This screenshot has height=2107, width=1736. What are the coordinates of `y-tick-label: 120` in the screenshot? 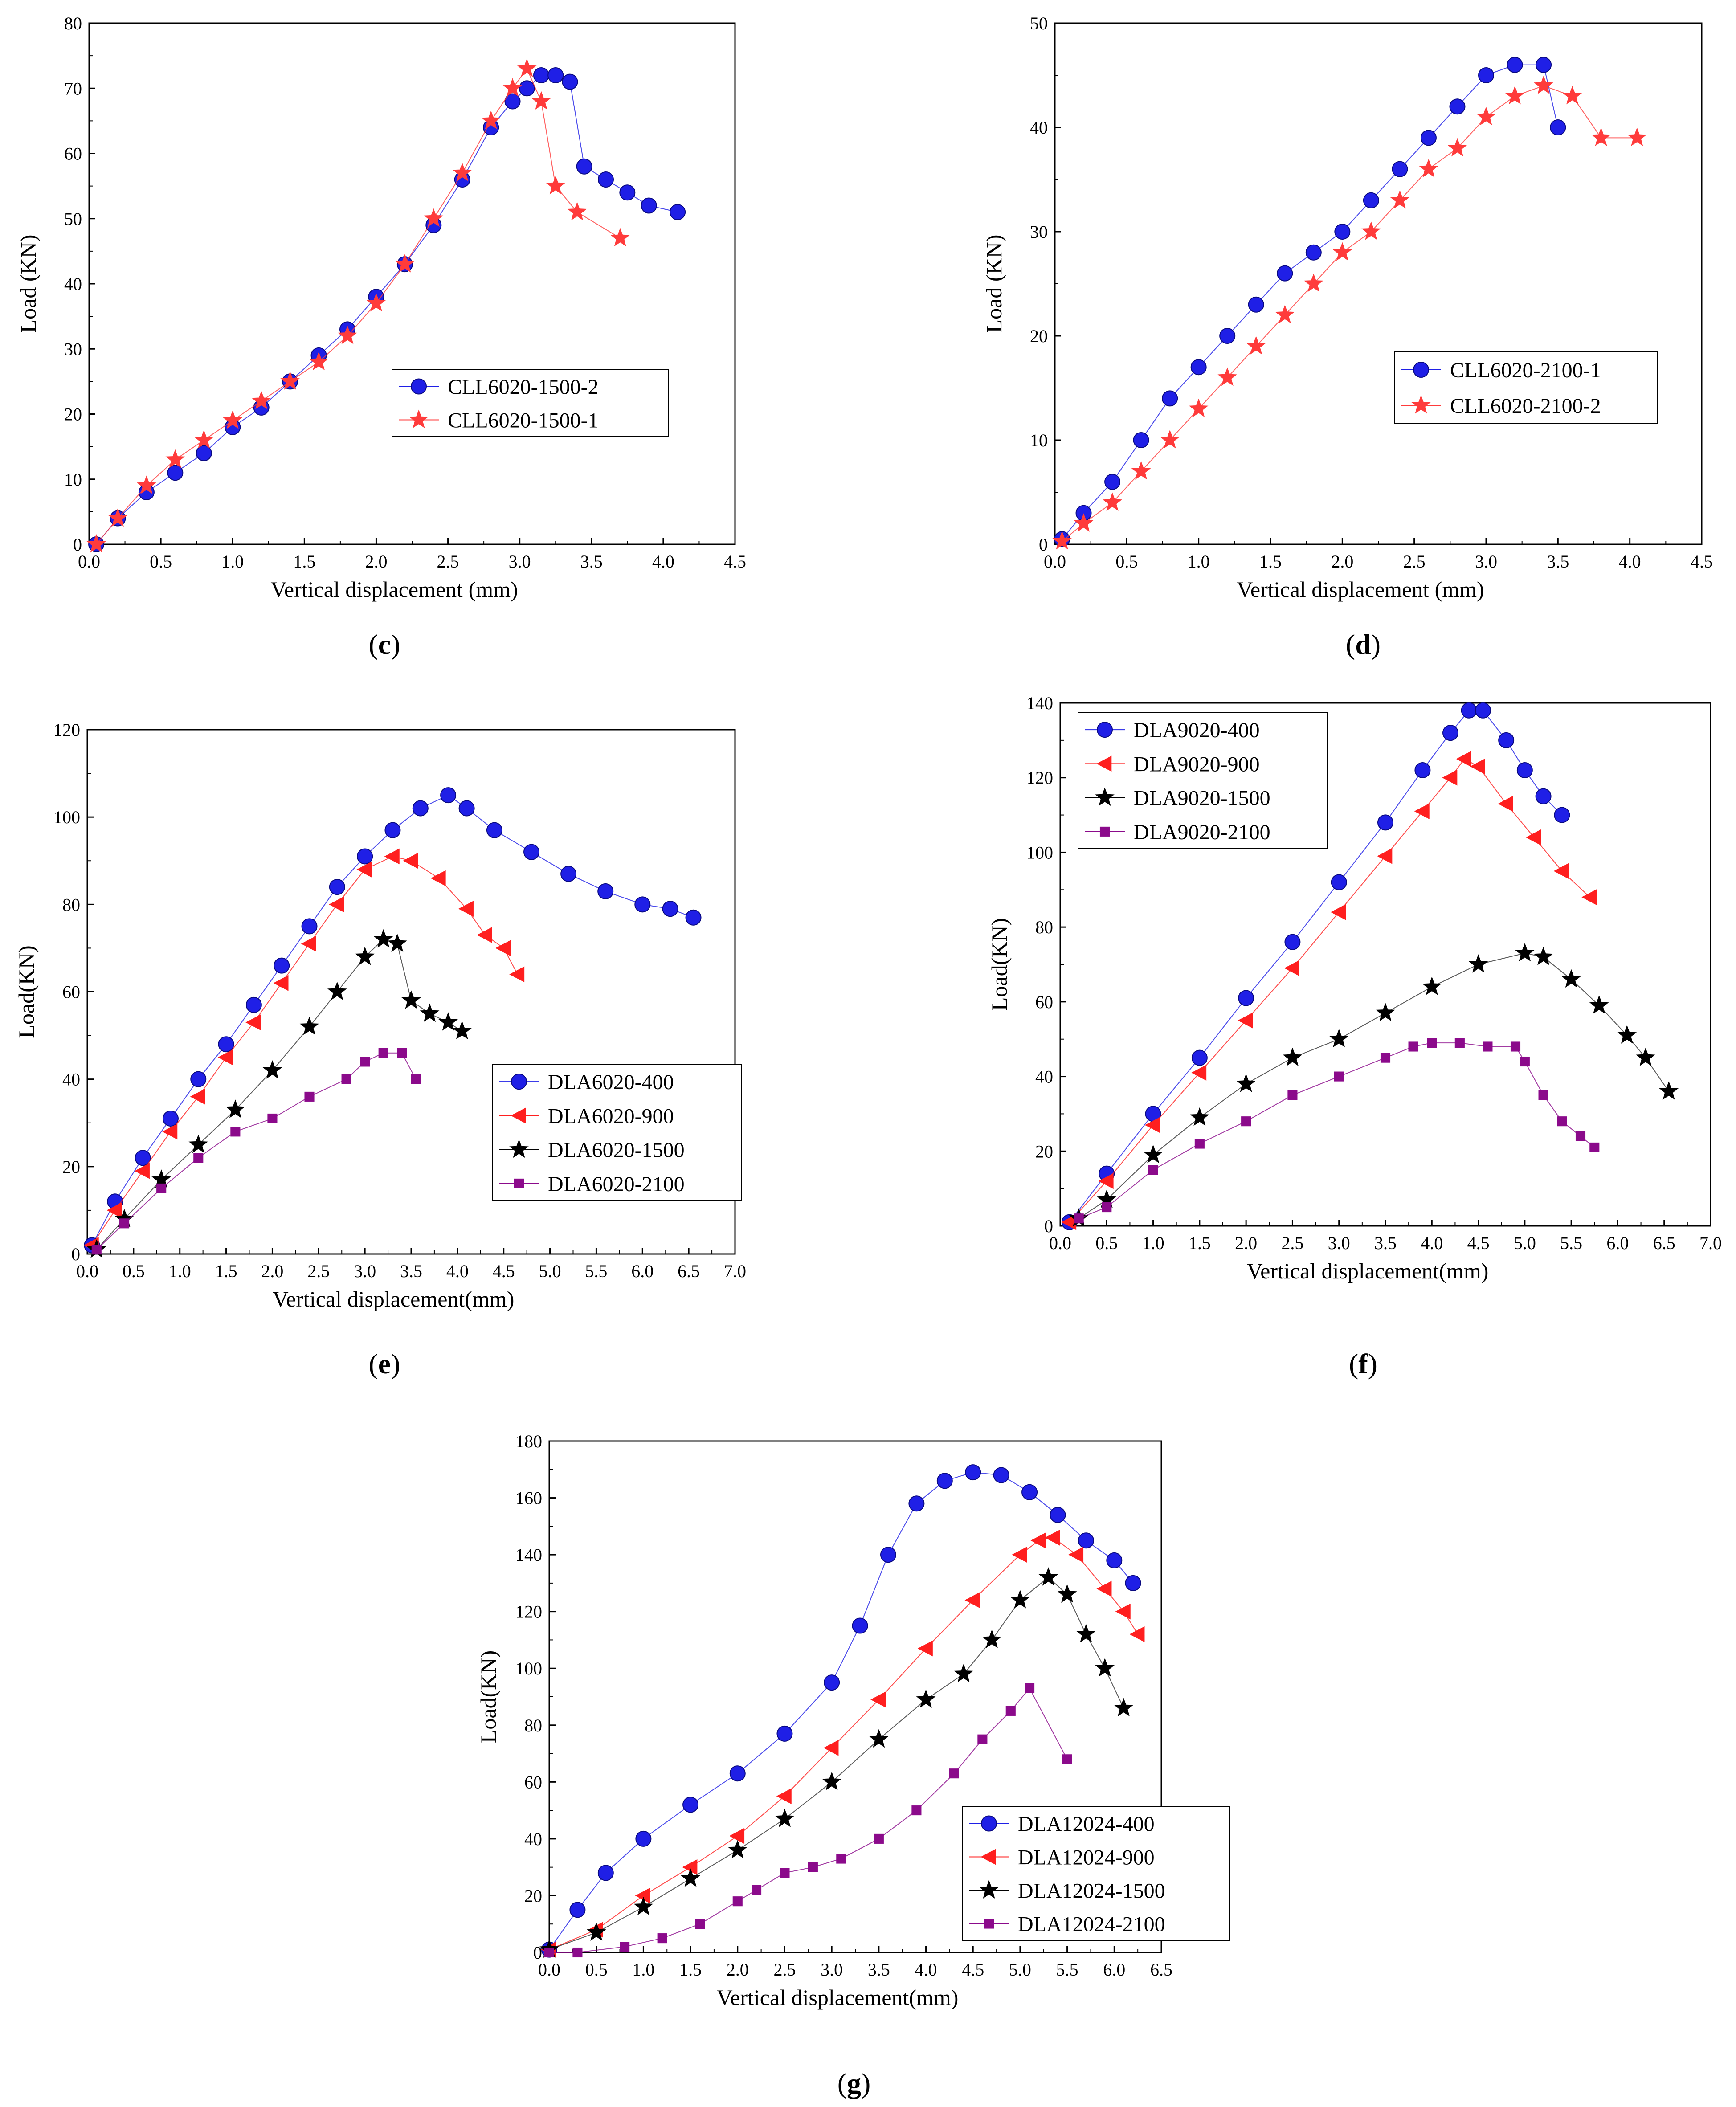 It's located at (1039, 778).